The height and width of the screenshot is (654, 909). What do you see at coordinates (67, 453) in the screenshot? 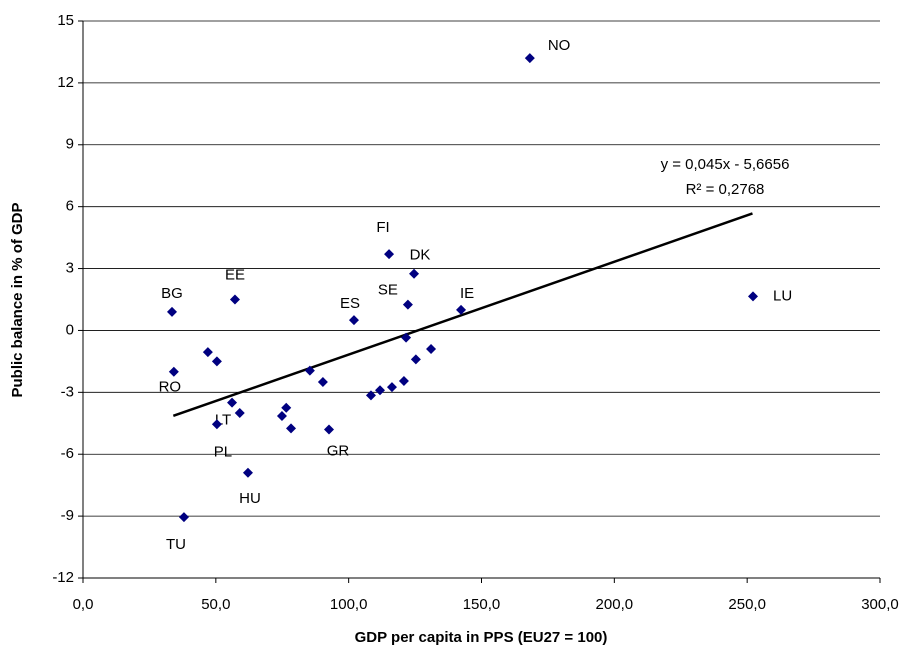
I see `y-tick-label: -6` at bounding box center [67, 453].